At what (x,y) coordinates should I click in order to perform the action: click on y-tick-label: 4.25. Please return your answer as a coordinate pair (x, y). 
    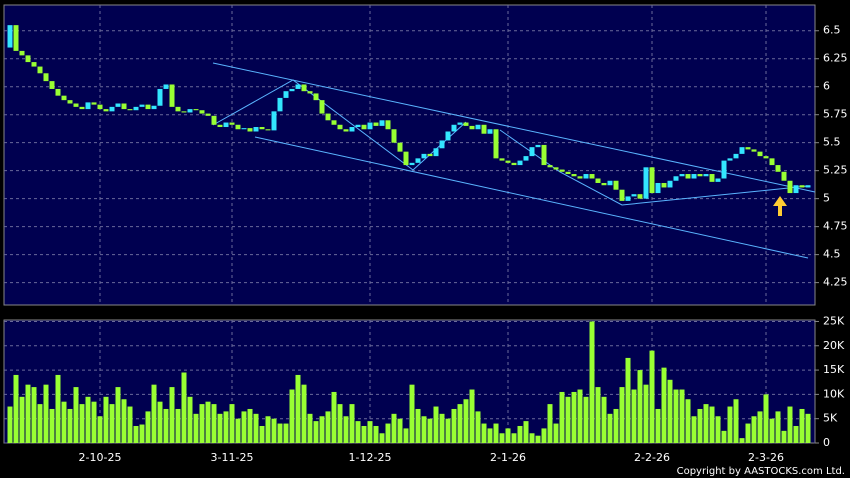
    Looking at the image, I should click on (835, 282).